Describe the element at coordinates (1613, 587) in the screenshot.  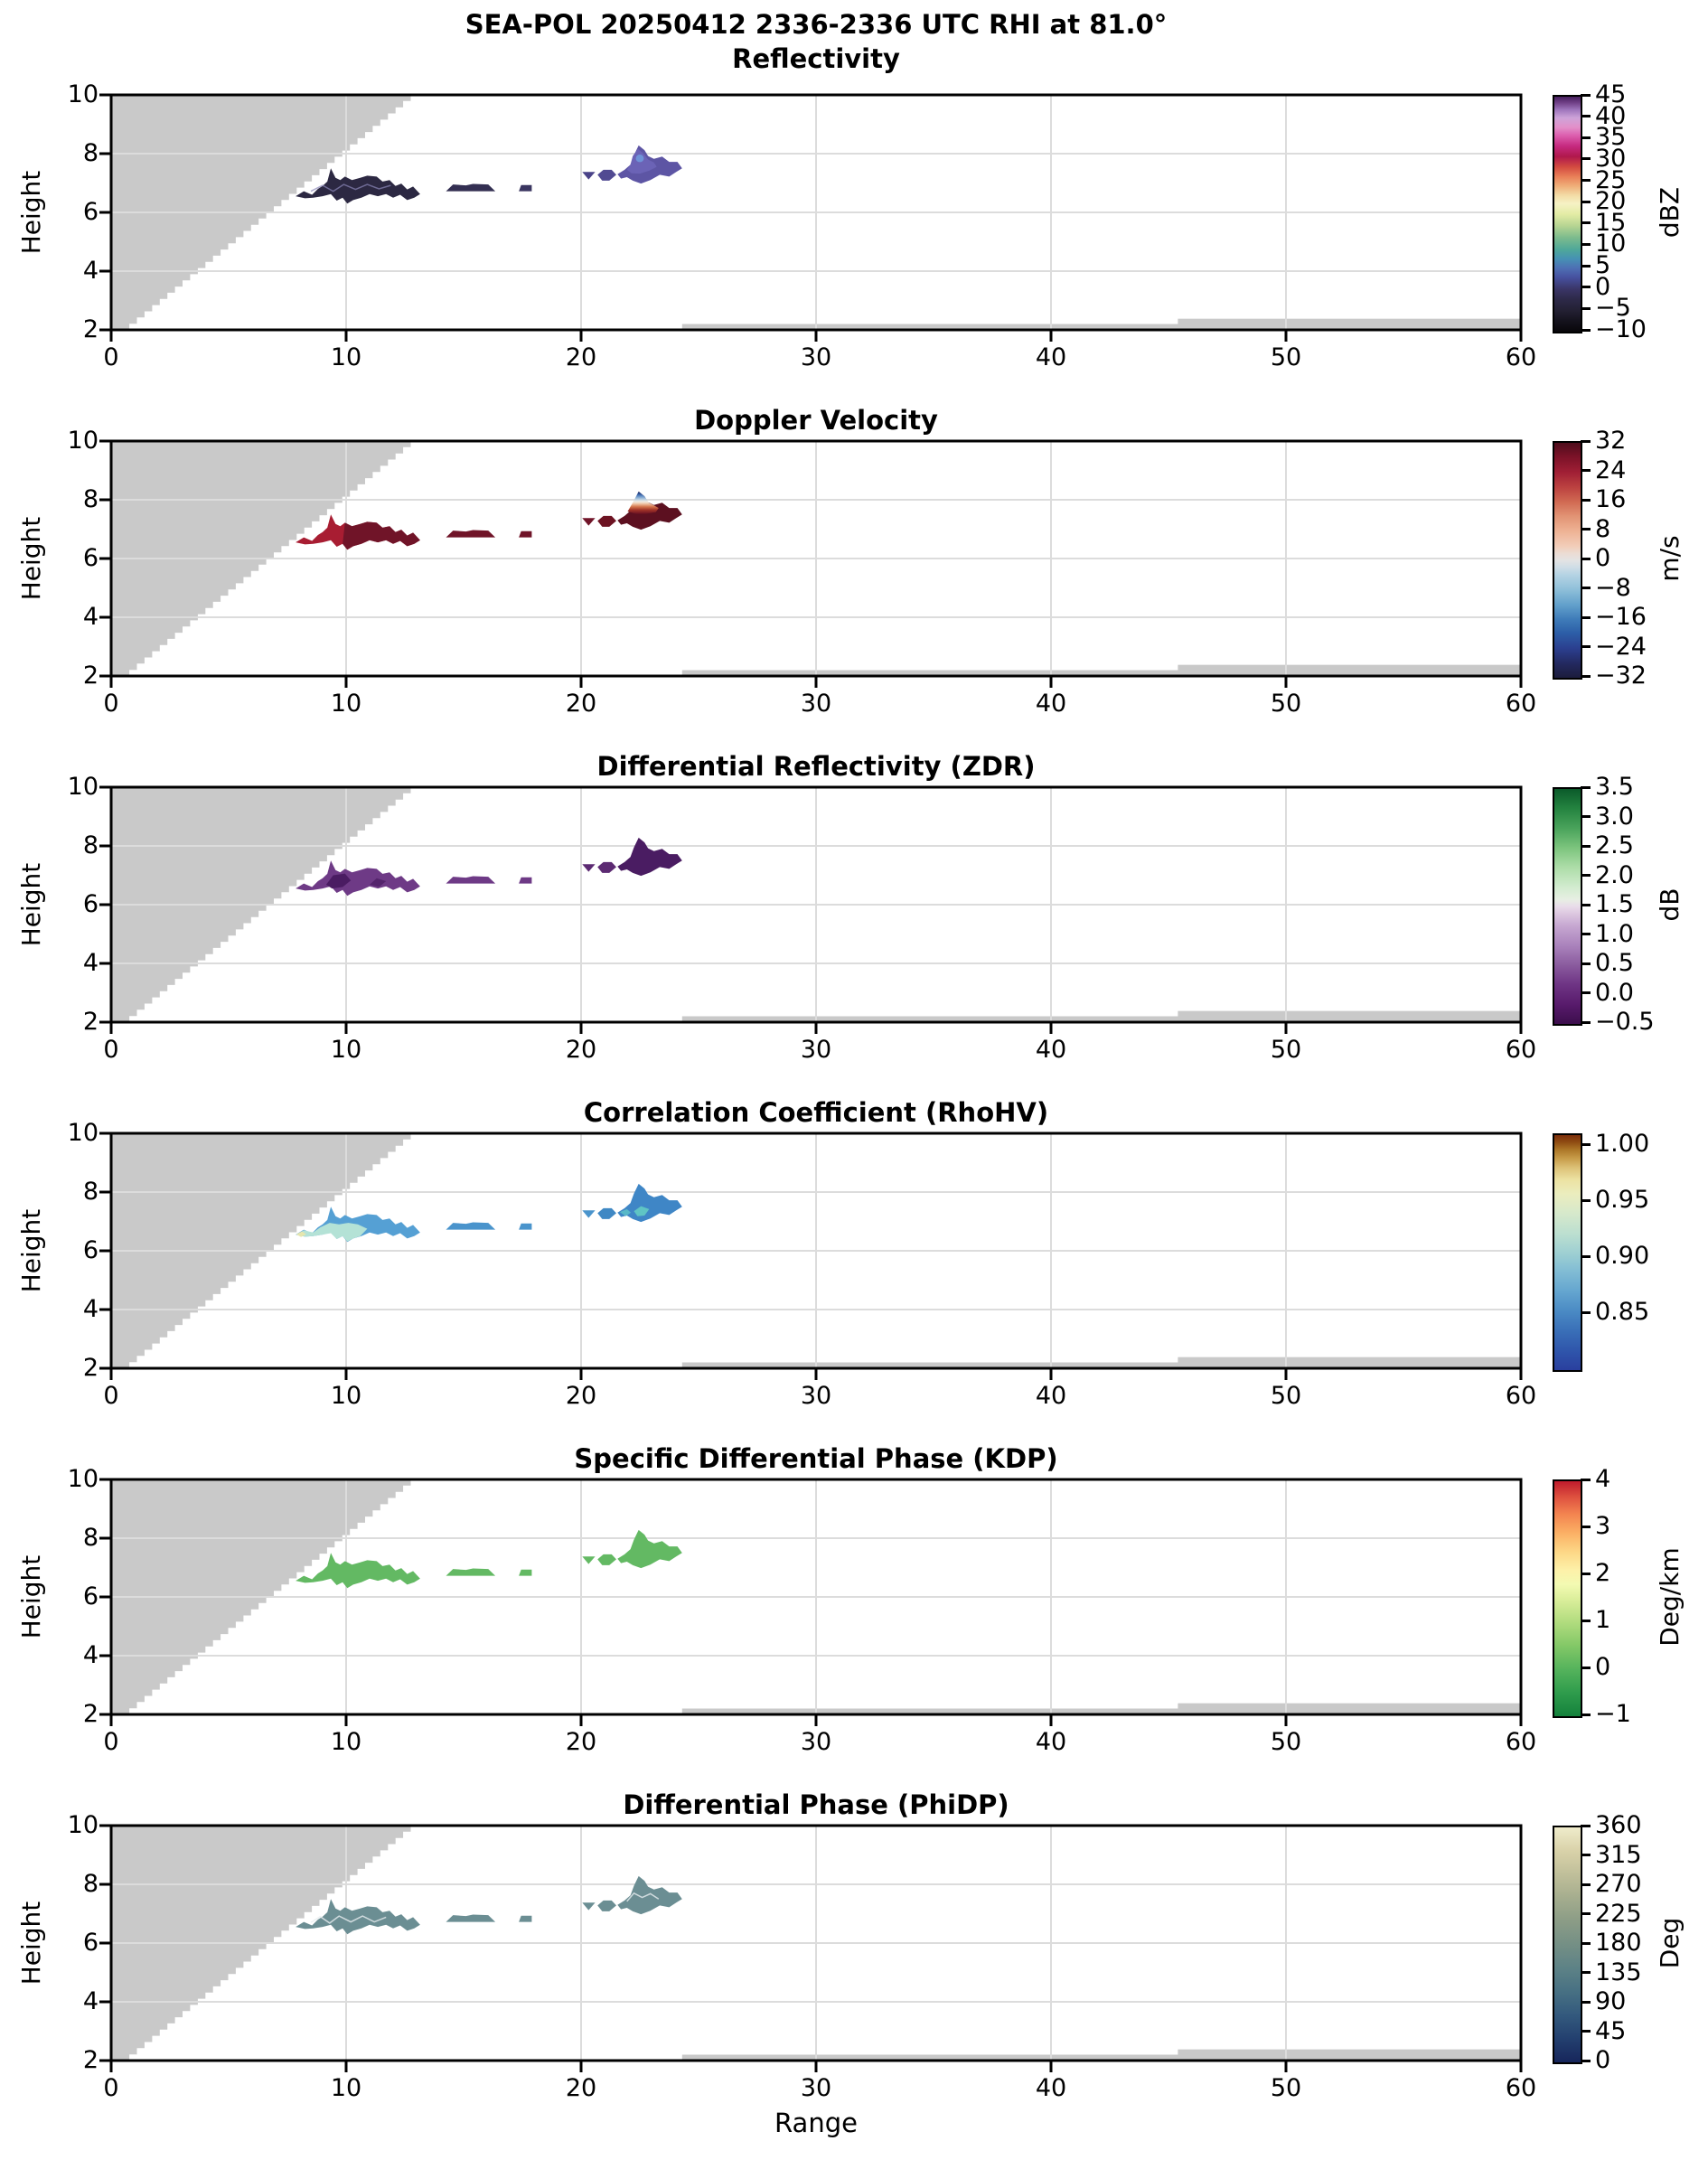
I see `colorbar-tick-label: −8` at that location.